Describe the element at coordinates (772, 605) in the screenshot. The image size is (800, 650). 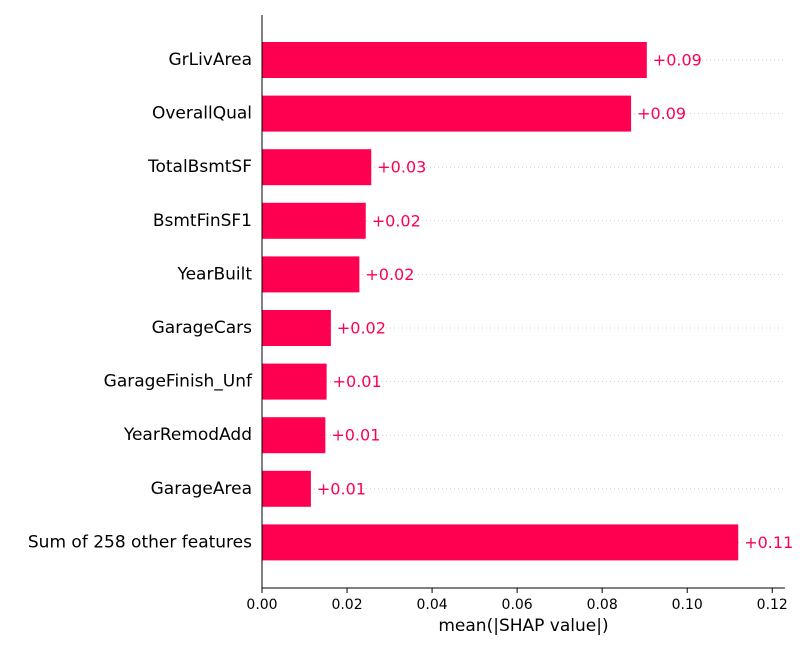
I see `x-tick-label: 0.12` at that location.